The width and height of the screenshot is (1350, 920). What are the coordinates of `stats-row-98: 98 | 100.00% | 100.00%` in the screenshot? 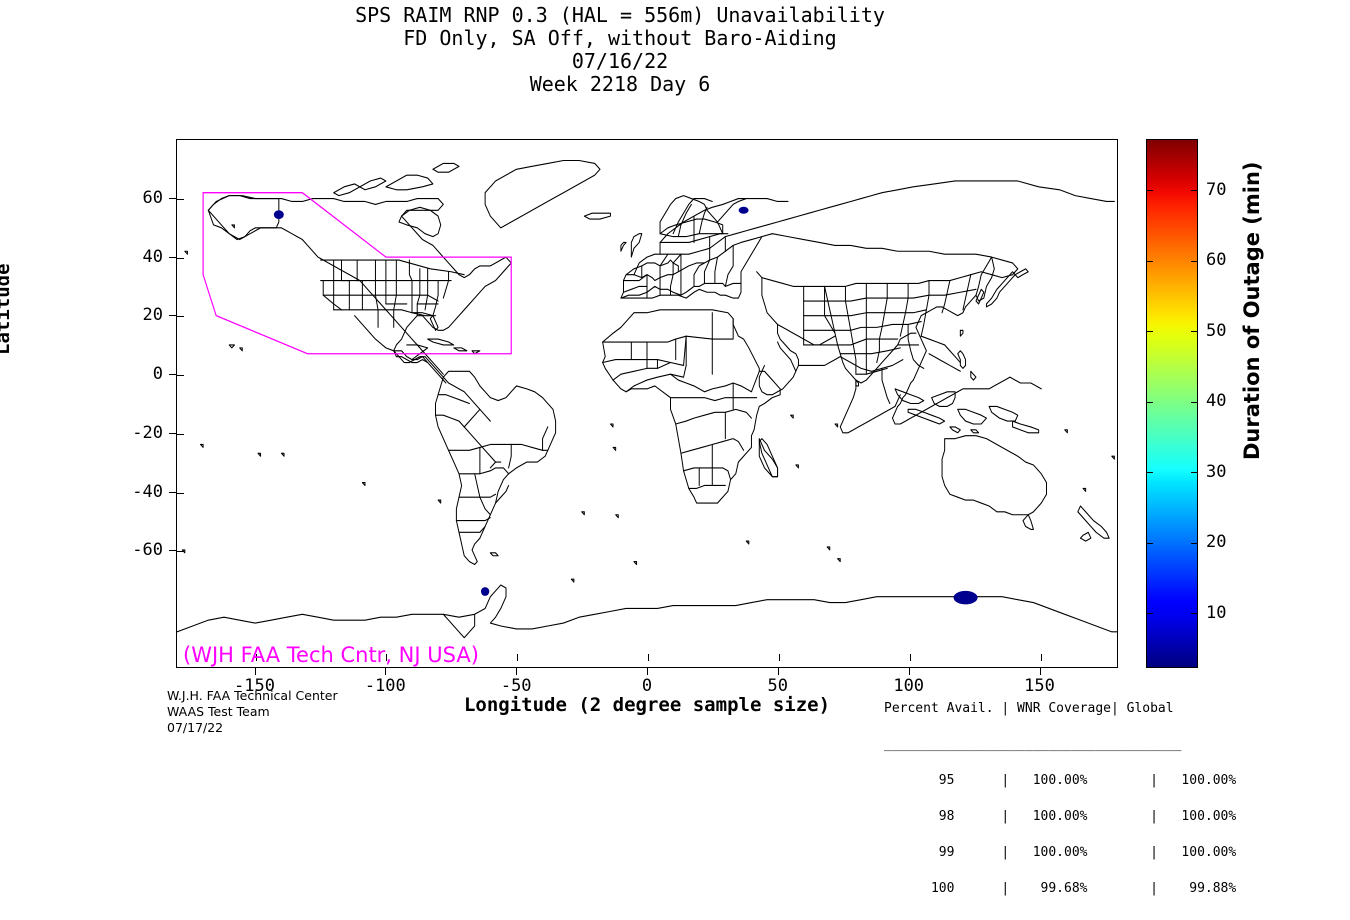 It's located at (1060, 816).